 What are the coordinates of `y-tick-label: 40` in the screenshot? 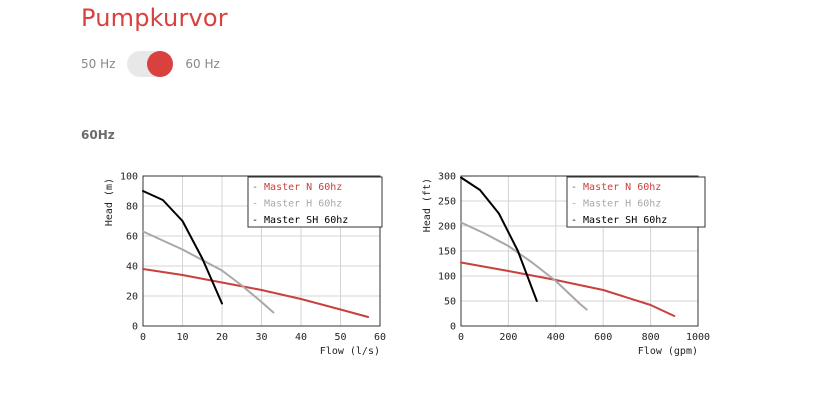 It's located at (132, 267).